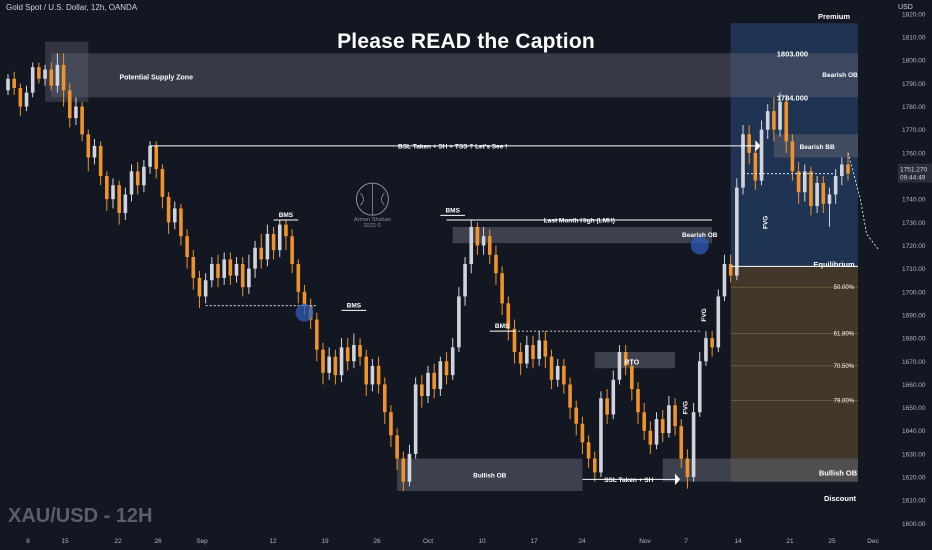  I want to click on y-tick-label: 1740.00, so click(914, 200).